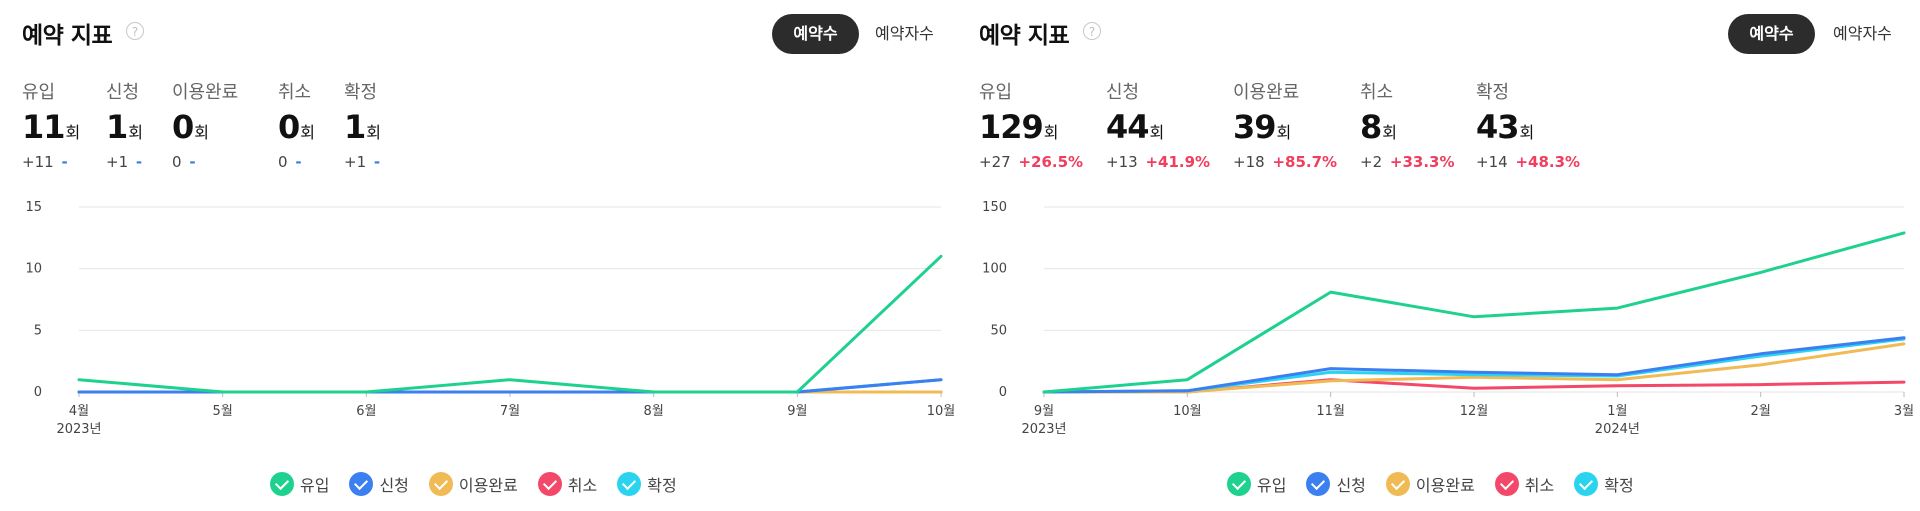 This screenshot has width=1920, height=511. What do you see at coordinates (366, 411) in the screenshot?
I see `x-tick-label: 6월` at bounding box center [366, 411].